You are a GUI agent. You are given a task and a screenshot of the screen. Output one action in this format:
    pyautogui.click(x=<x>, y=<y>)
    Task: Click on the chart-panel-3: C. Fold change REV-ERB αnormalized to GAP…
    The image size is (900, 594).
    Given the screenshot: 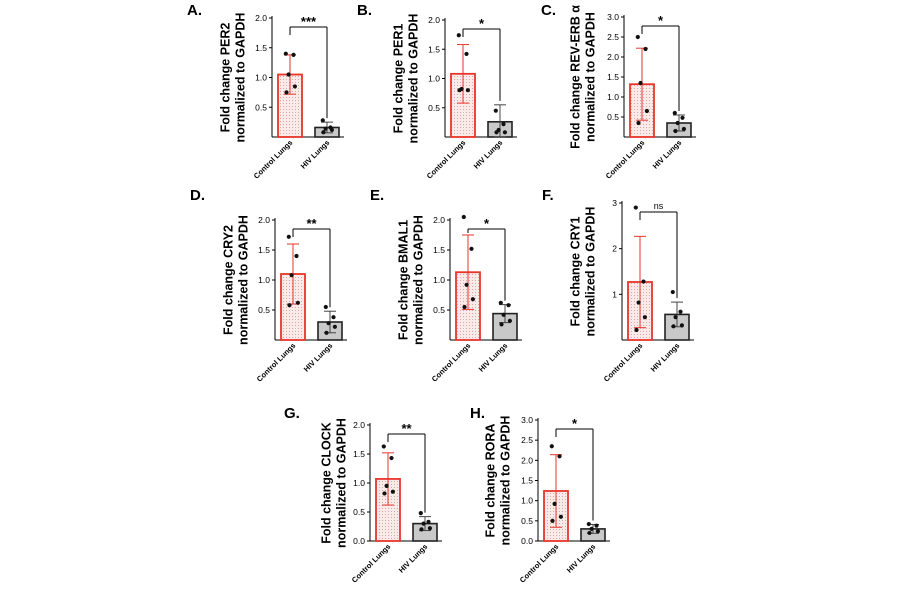 What is the action you would take?
    pyautogui.click(x=618, y=91)
    